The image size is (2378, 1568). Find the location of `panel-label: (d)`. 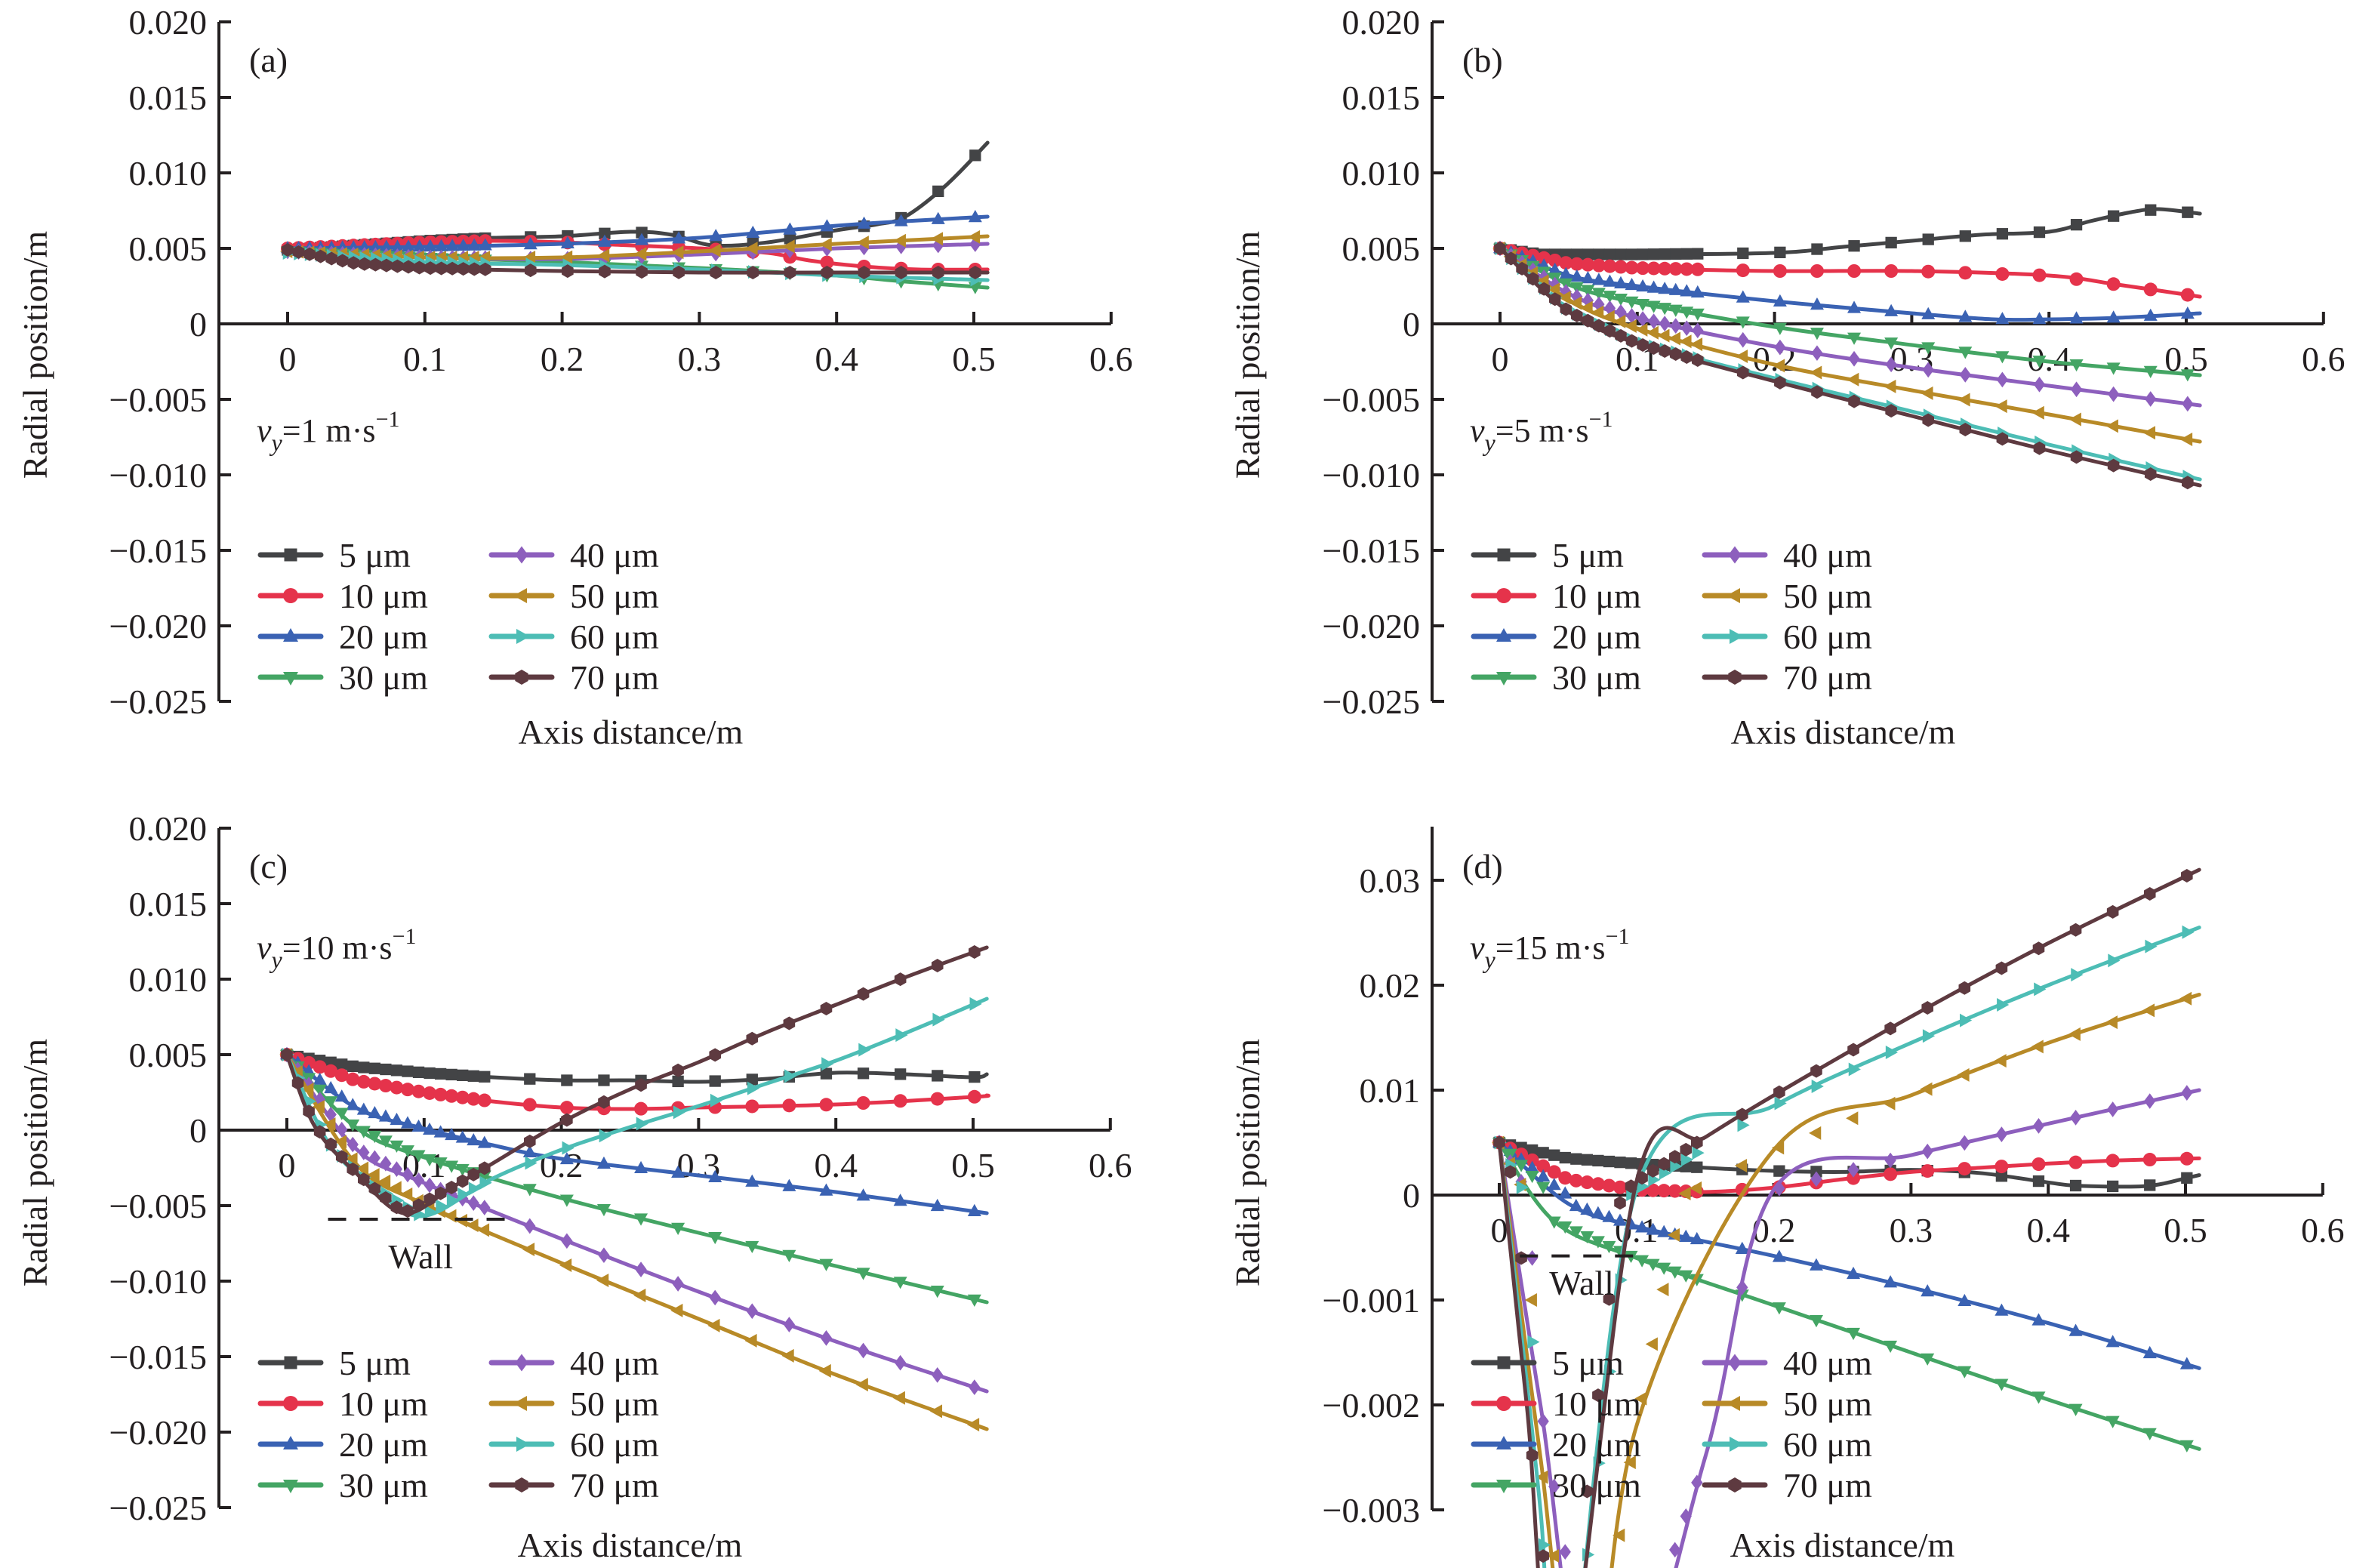

panel-label: (d) is located at coordinates (1482, 866).